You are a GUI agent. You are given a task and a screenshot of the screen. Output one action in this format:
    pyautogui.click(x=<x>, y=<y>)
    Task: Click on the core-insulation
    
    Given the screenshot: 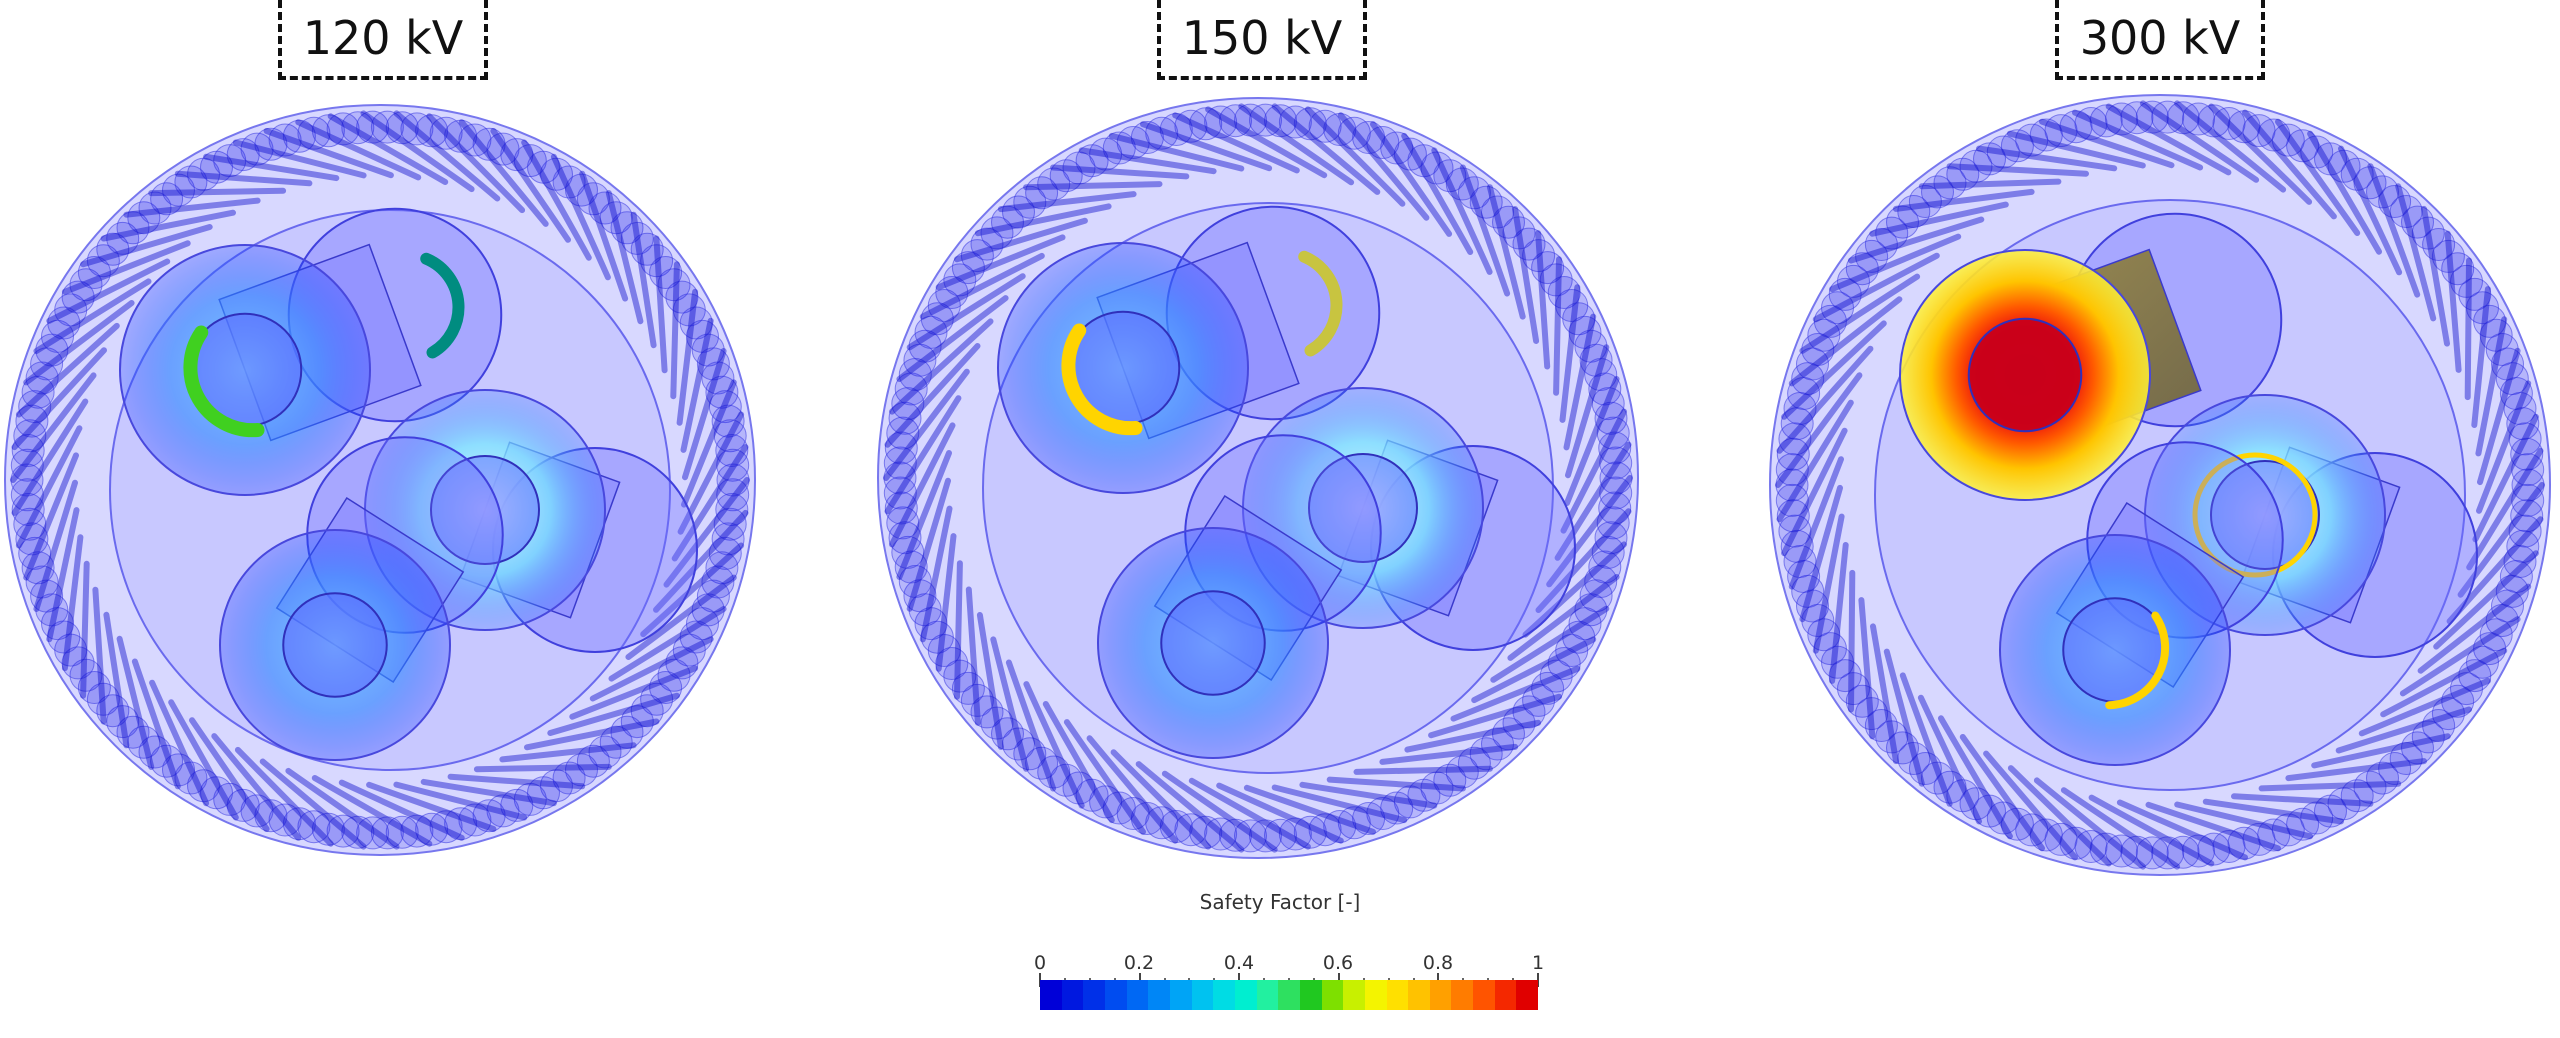 What is the action you would take?
    pyautogui.click(x=2115, y=650)
    